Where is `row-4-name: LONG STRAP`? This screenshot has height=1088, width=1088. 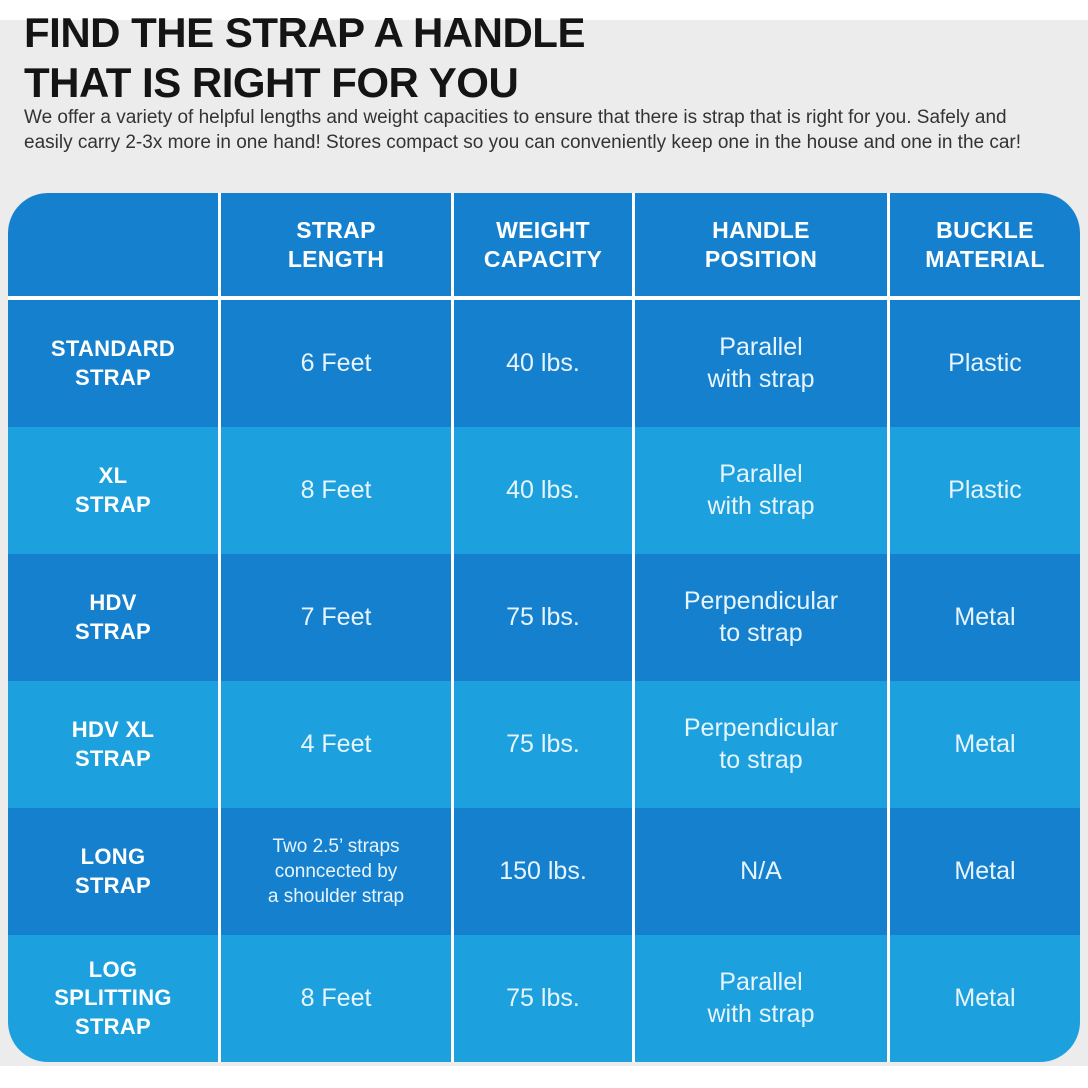 row-4-name: LONG STRAP is located at coordinates (113, 871).